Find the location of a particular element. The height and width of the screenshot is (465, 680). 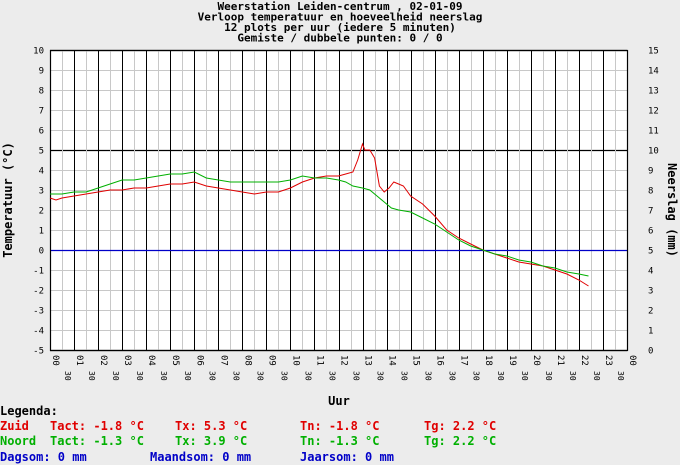

legend-noord-name: Noord is located at coordinates (18, 441).